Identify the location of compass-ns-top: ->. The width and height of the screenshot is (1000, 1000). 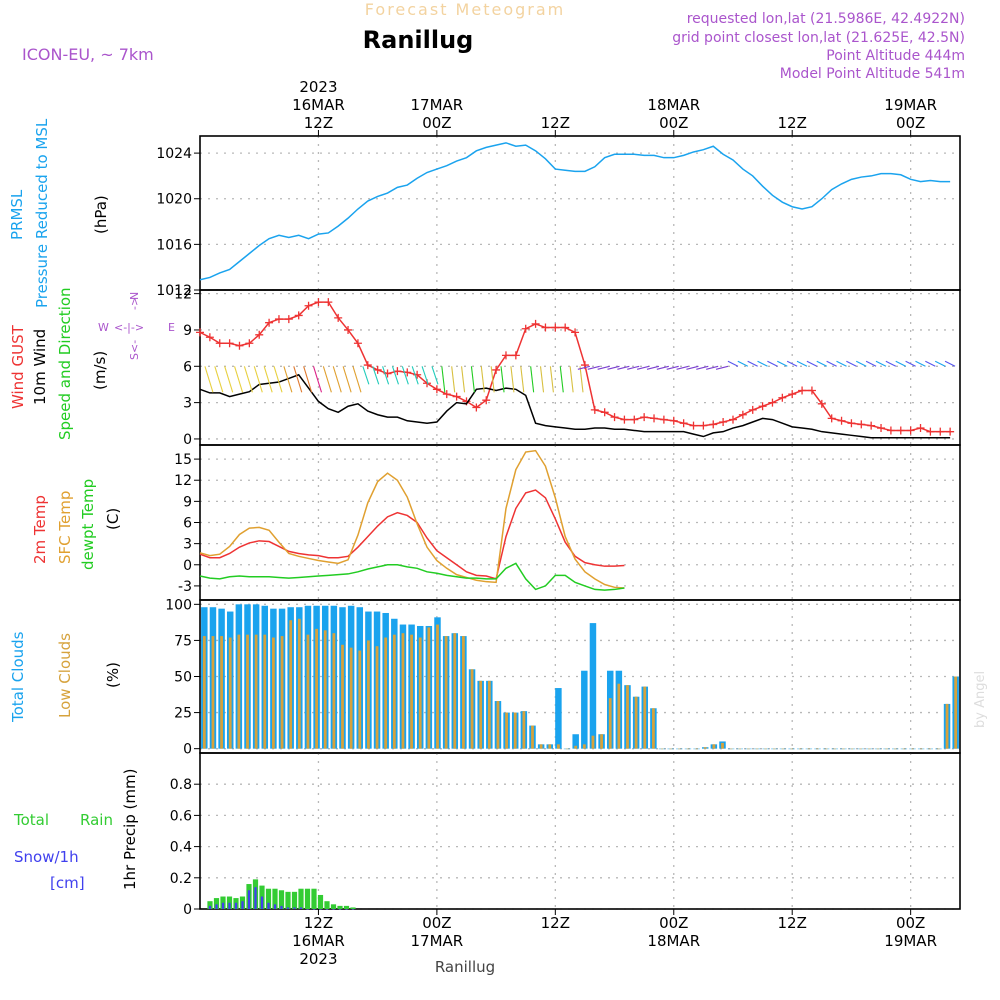
(134, 303).